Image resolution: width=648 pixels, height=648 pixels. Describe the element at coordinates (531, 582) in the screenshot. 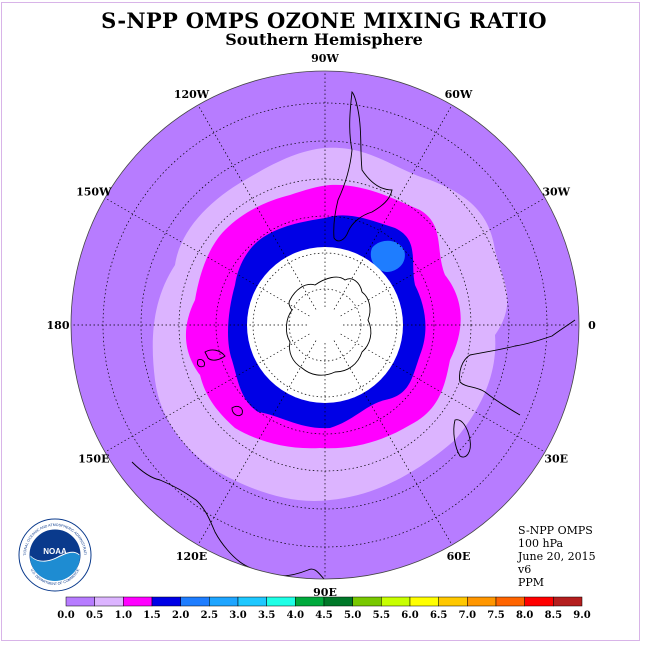

I see `info-units: PPM` at that location.